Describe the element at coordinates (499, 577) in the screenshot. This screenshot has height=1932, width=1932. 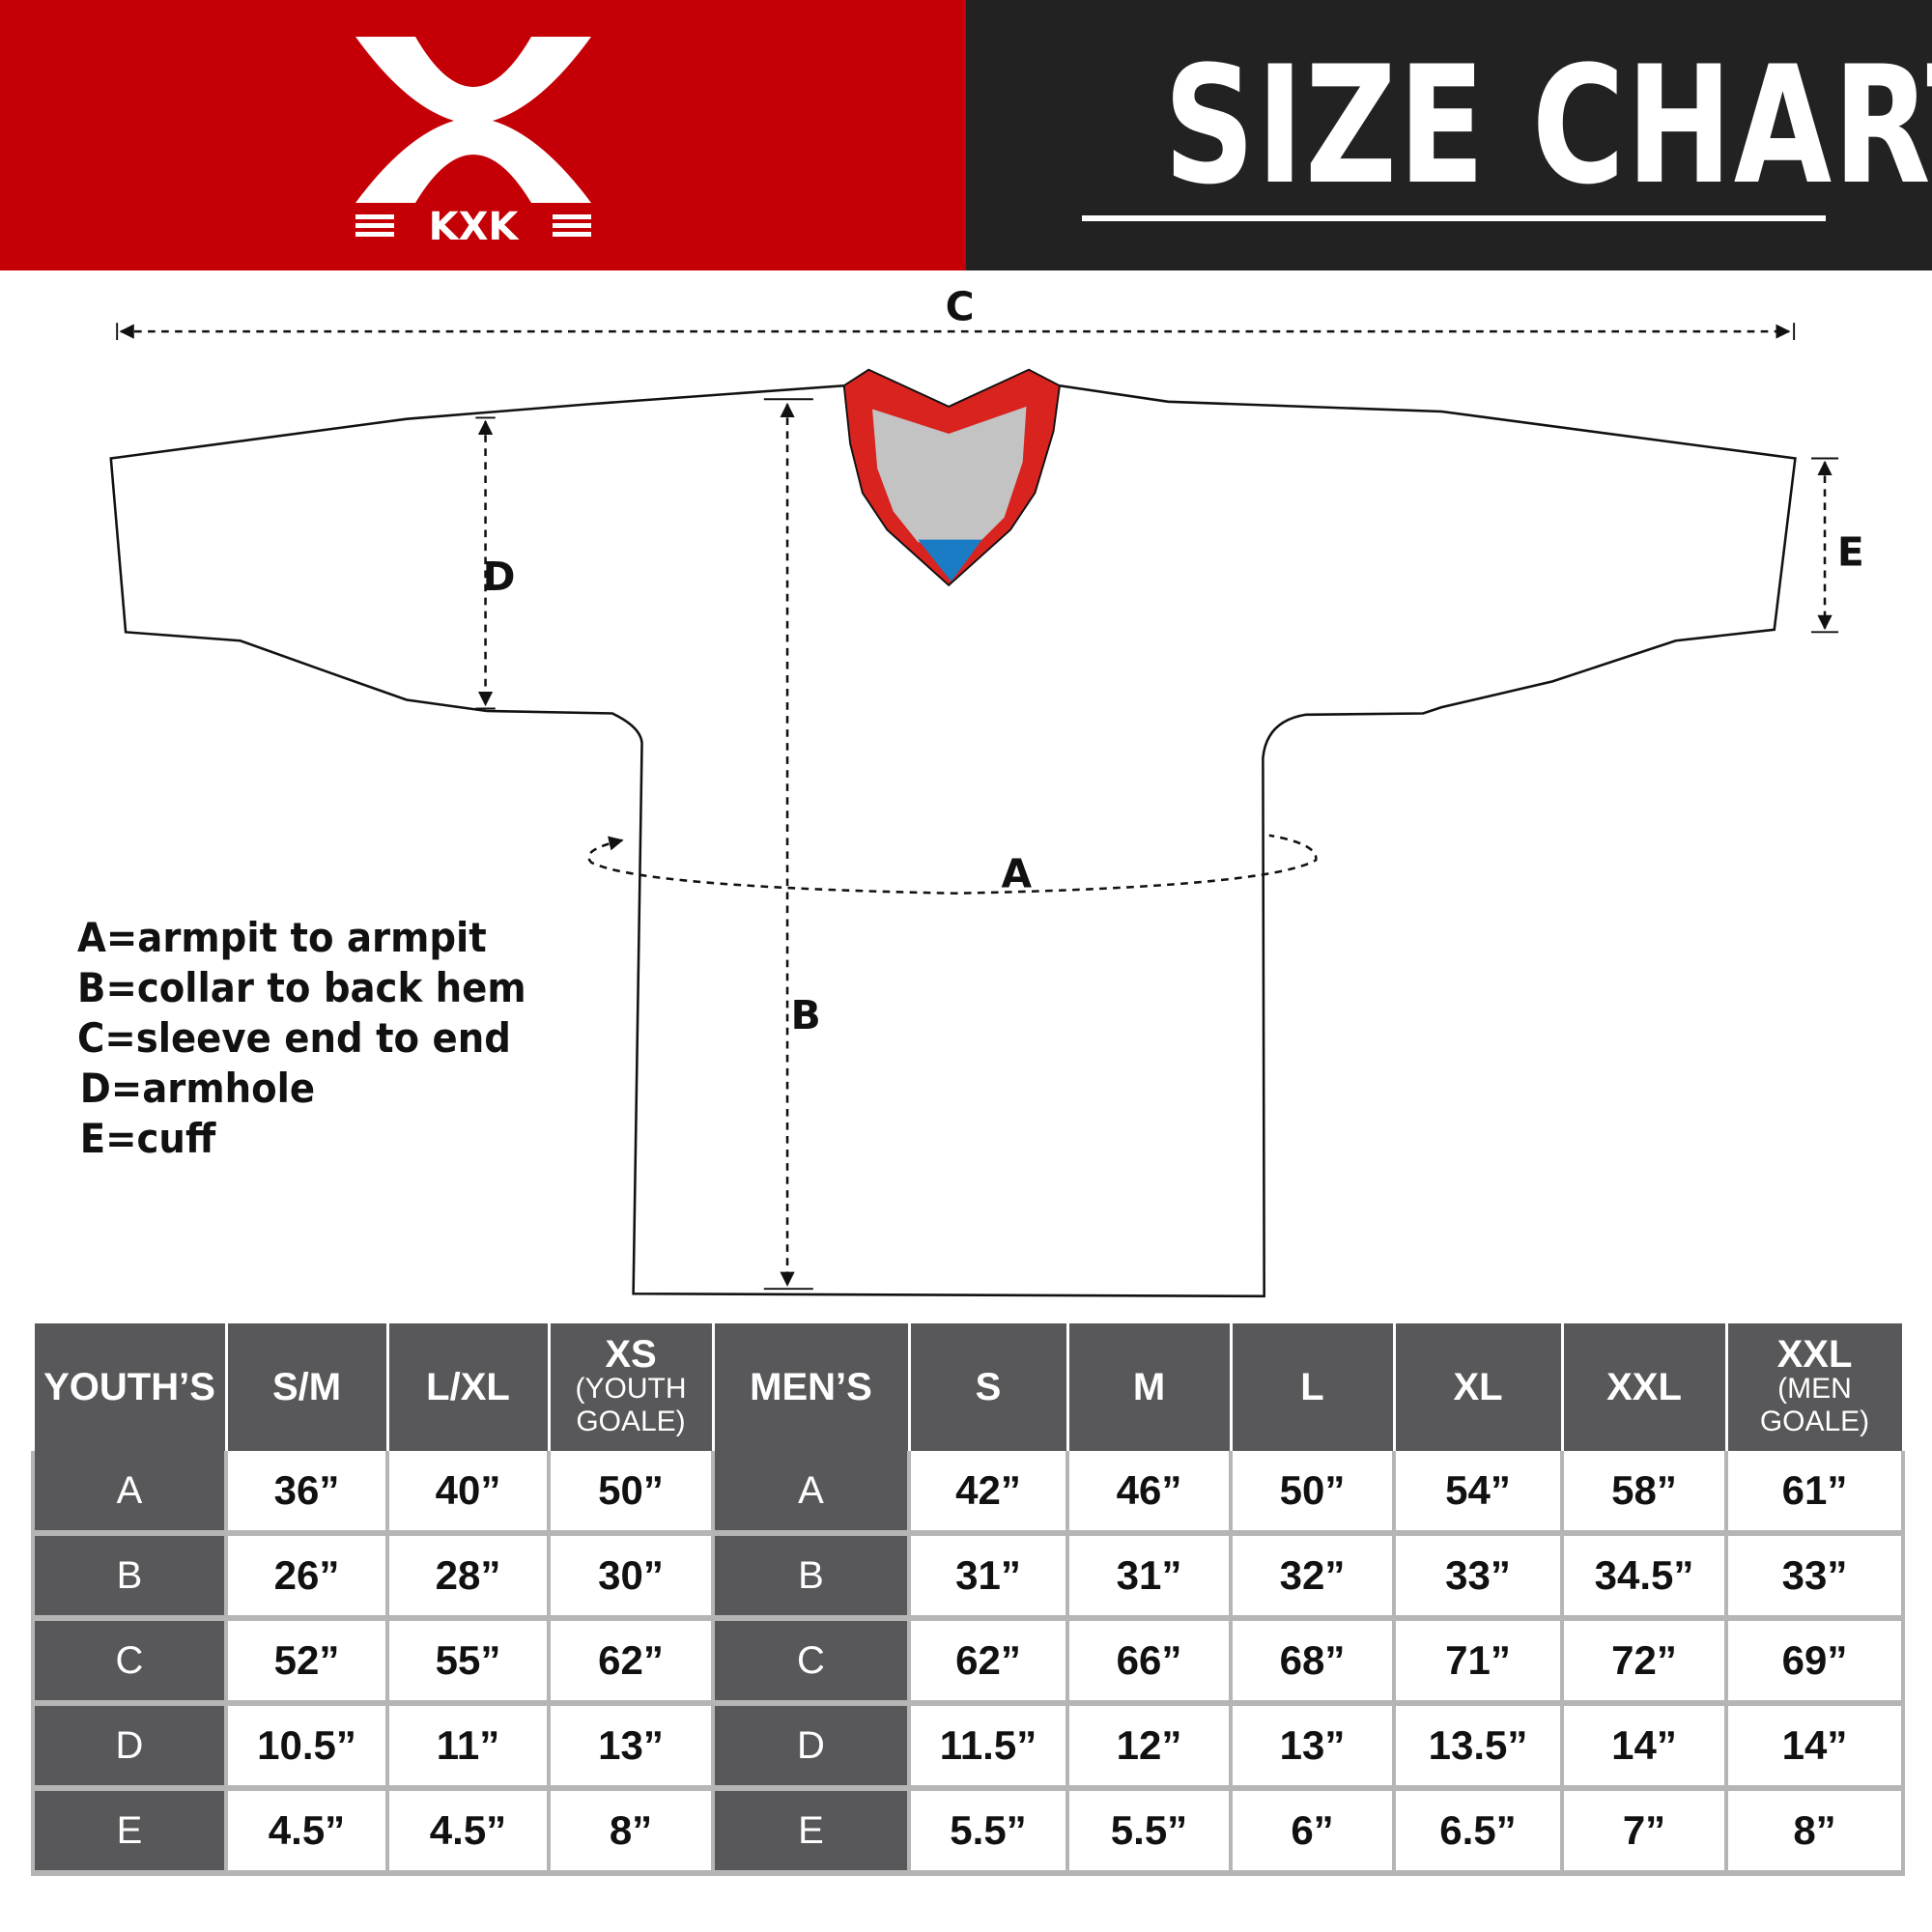
I see `label-d: D` at that location.